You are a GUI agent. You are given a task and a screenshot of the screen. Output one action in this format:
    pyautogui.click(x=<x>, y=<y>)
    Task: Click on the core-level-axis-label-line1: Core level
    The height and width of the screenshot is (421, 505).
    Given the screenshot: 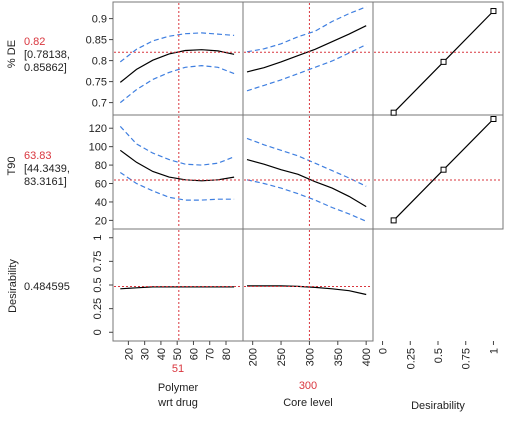 What is the action you would take?
    pyautogui.click(x=308, y=403)
    